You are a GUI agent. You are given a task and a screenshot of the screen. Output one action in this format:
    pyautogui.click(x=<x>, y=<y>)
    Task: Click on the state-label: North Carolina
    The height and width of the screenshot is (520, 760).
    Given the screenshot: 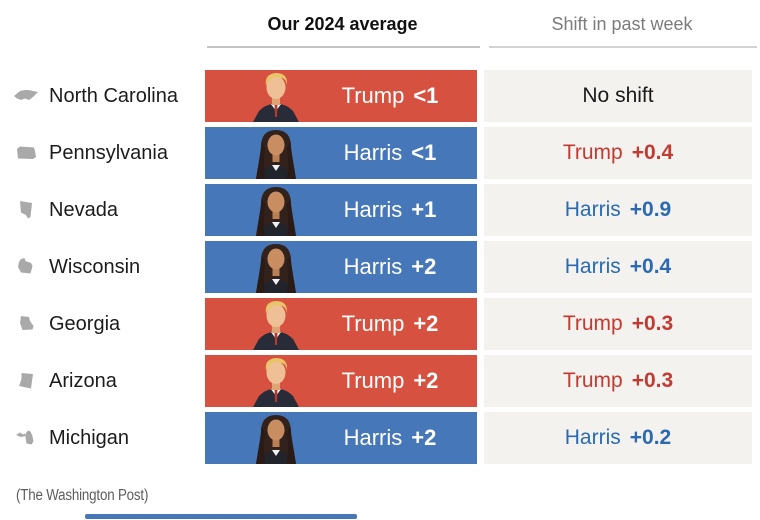 What is the action you would take?
    pyautogui.click(x=102, y=96)
    